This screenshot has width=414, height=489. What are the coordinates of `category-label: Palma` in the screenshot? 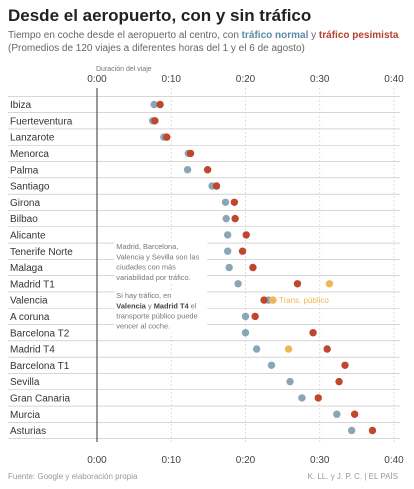 It's located at (24, 170).